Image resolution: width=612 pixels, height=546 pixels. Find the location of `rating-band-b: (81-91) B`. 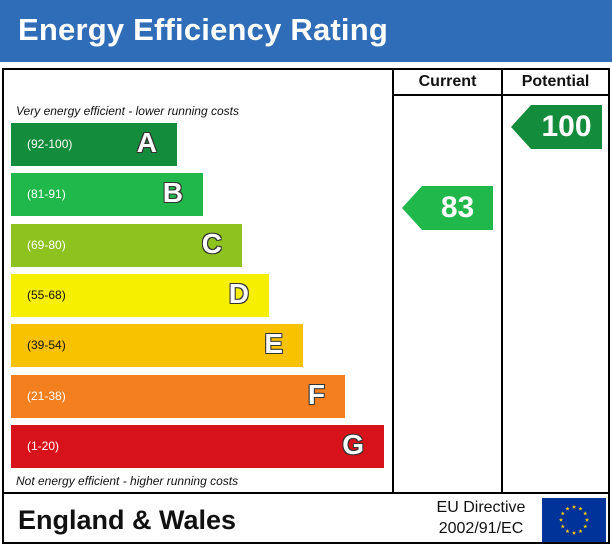

rating-band-b: (81-91) B is located at coordinates (107, 194).